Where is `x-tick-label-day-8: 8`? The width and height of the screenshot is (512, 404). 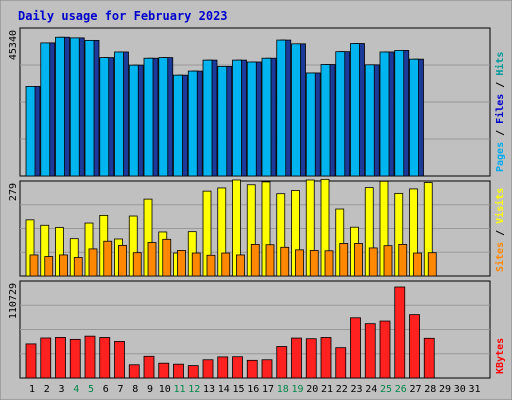 x-tick-label-day-8: 8 is located at coordinates (135, 389).